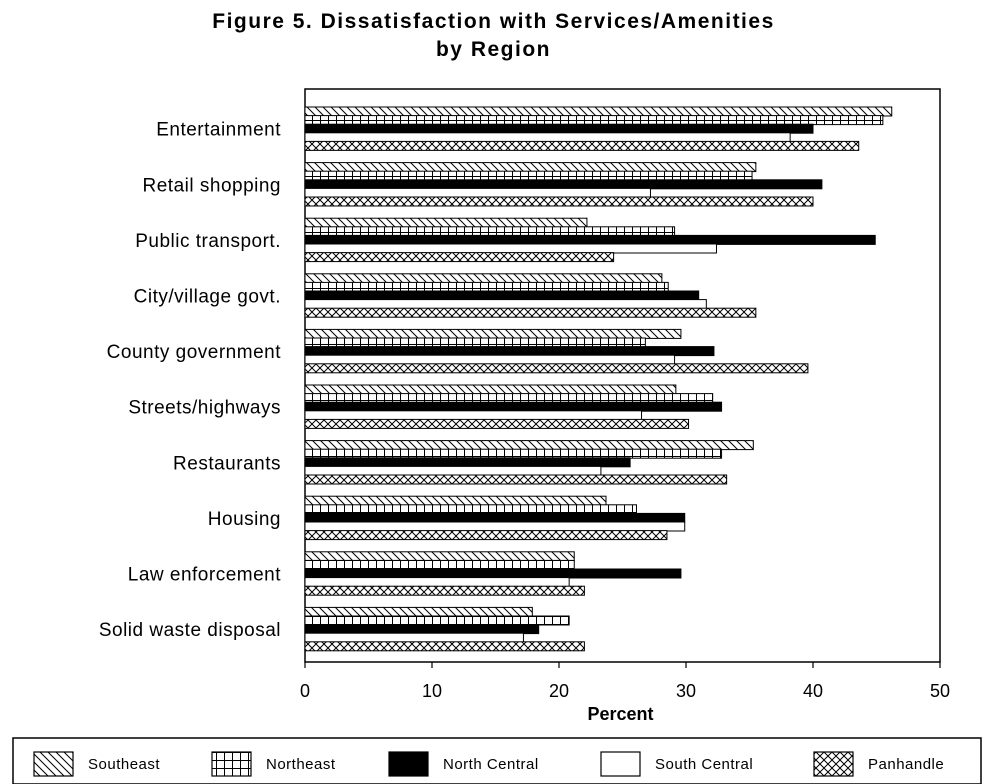 This screenshot has height=784, width=987. Describe the element at coordinates (446, 222) in the screenshot. I see `bar-public-transport-southeast` at that location.